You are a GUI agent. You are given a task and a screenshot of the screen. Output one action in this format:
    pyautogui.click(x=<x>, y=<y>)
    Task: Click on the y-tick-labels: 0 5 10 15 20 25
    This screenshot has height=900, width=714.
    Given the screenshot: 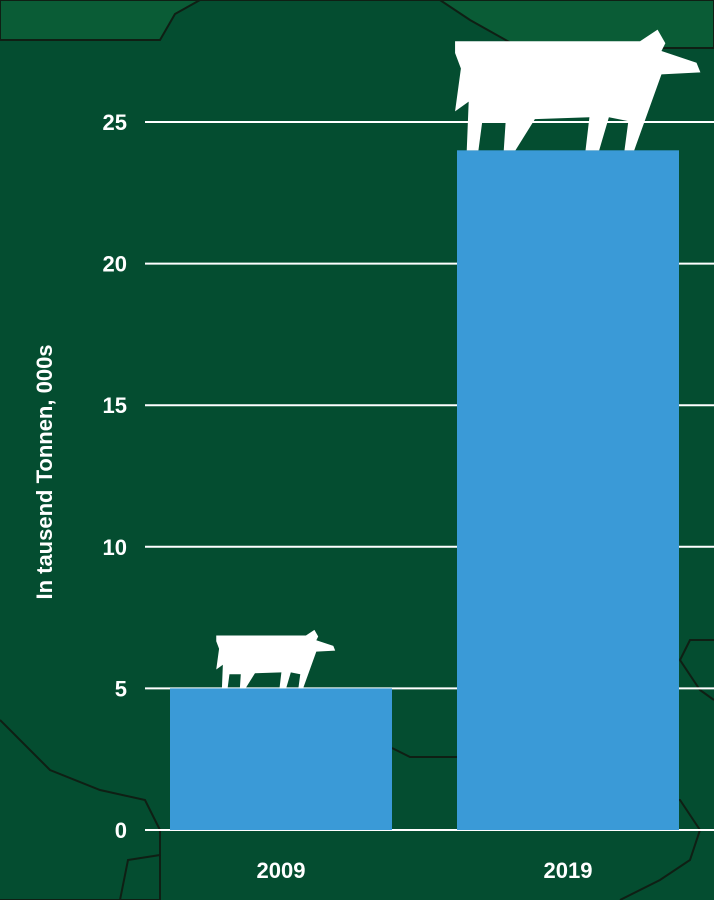 What is the action you would take?
    pyautogui.click(x=115, y=476)
    